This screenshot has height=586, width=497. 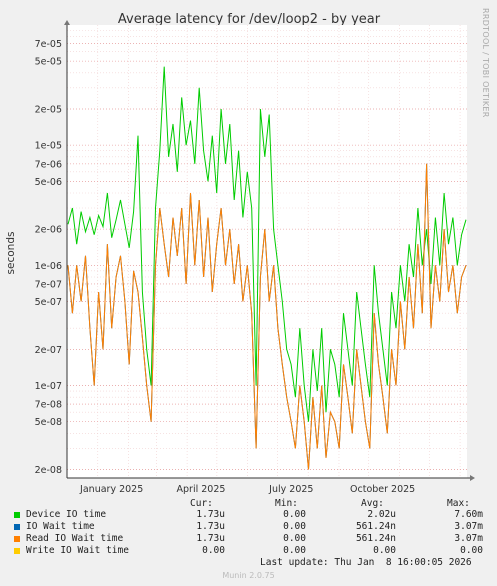 I want to click on y-tick-label: 2e-07, so click(x=48, y=350).